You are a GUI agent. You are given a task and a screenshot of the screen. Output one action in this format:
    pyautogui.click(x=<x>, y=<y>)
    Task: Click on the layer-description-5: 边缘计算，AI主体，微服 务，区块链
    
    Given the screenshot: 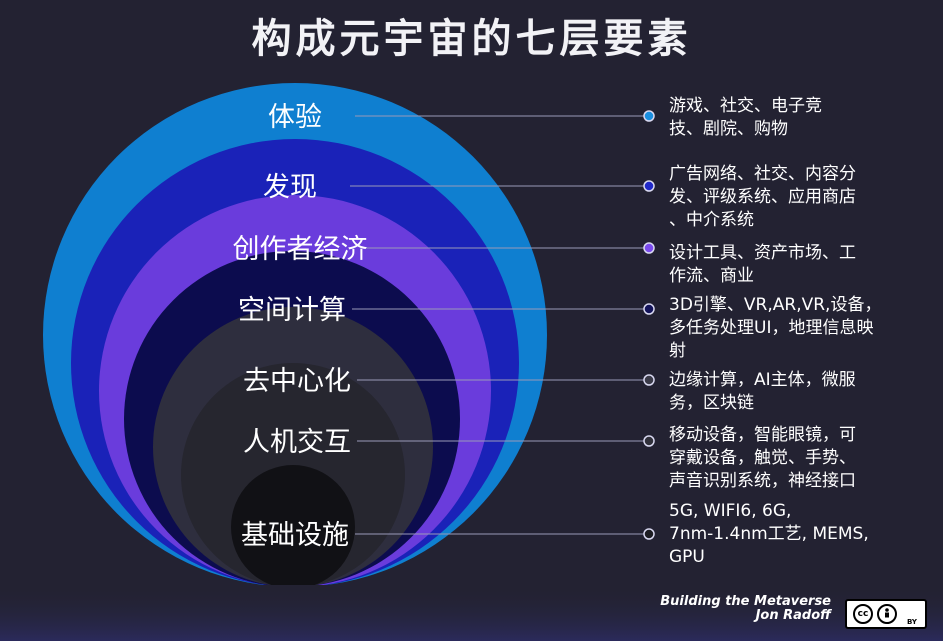 What is the action you would take?
    pyautogui.click(x=762, y=391)
    